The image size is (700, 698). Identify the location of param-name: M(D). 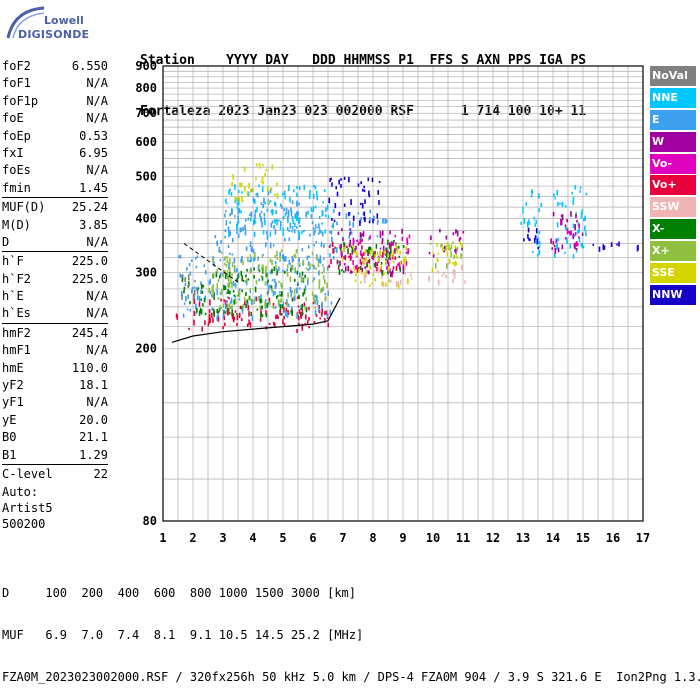
(16, 224).